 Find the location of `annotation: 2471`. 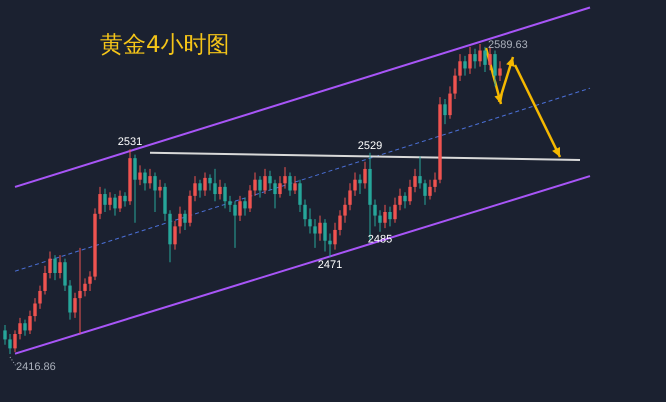

annotation: 2471 is located at coordinates (330, 264).